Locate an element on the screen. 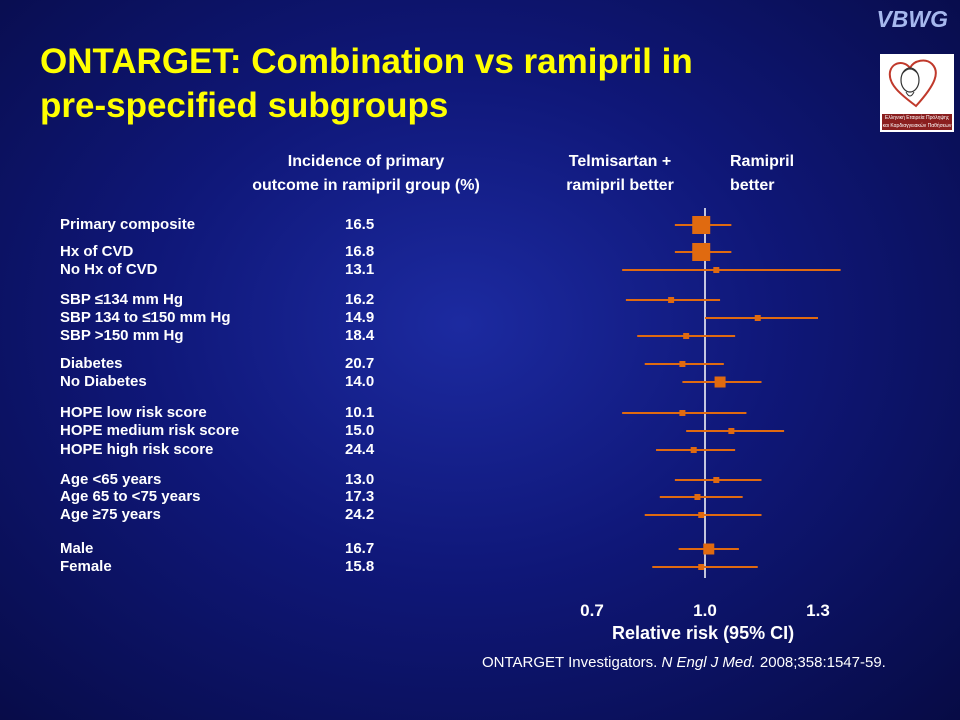  incidence-value: 14.9 is located at coordinates (360, 317).